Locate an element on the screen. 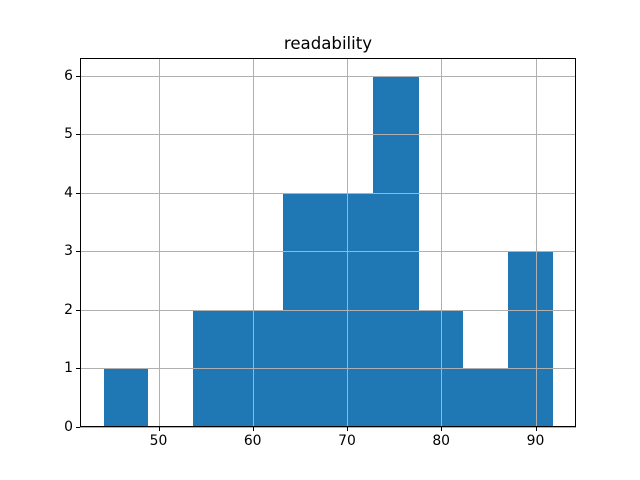  y-tick-label: 0 is located at coordinates (68, 427).